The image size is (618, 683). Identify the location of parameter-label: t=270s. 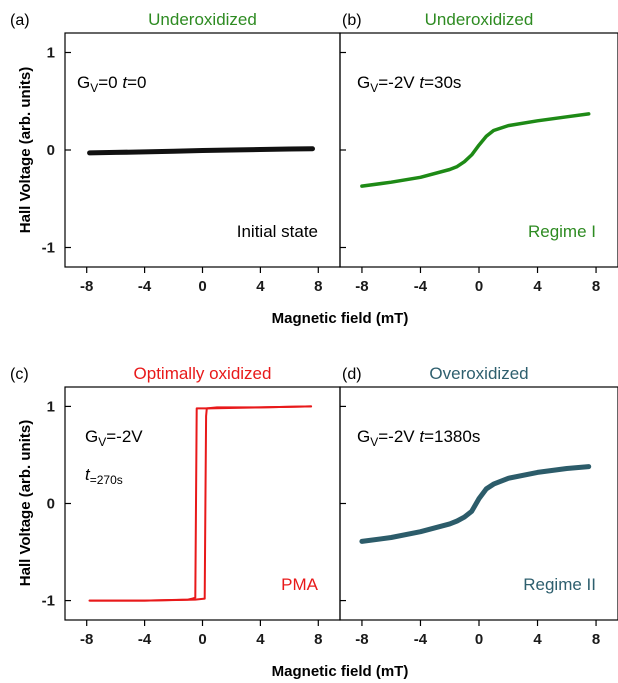
(104, 476).